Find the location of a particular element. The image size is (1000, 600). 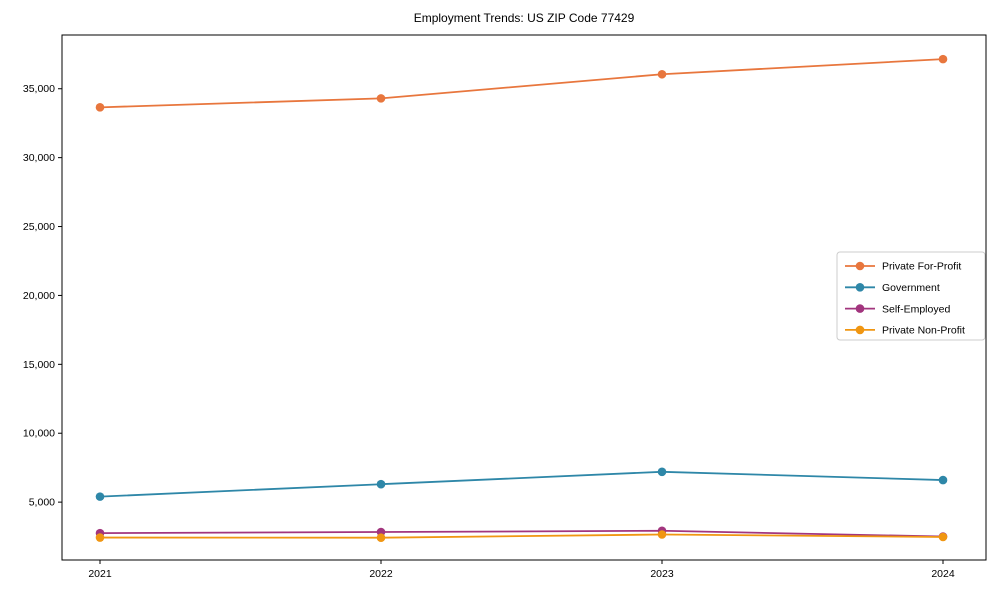

legend-label-self-employed: Self-Employed is located at coordinates (916, 309).